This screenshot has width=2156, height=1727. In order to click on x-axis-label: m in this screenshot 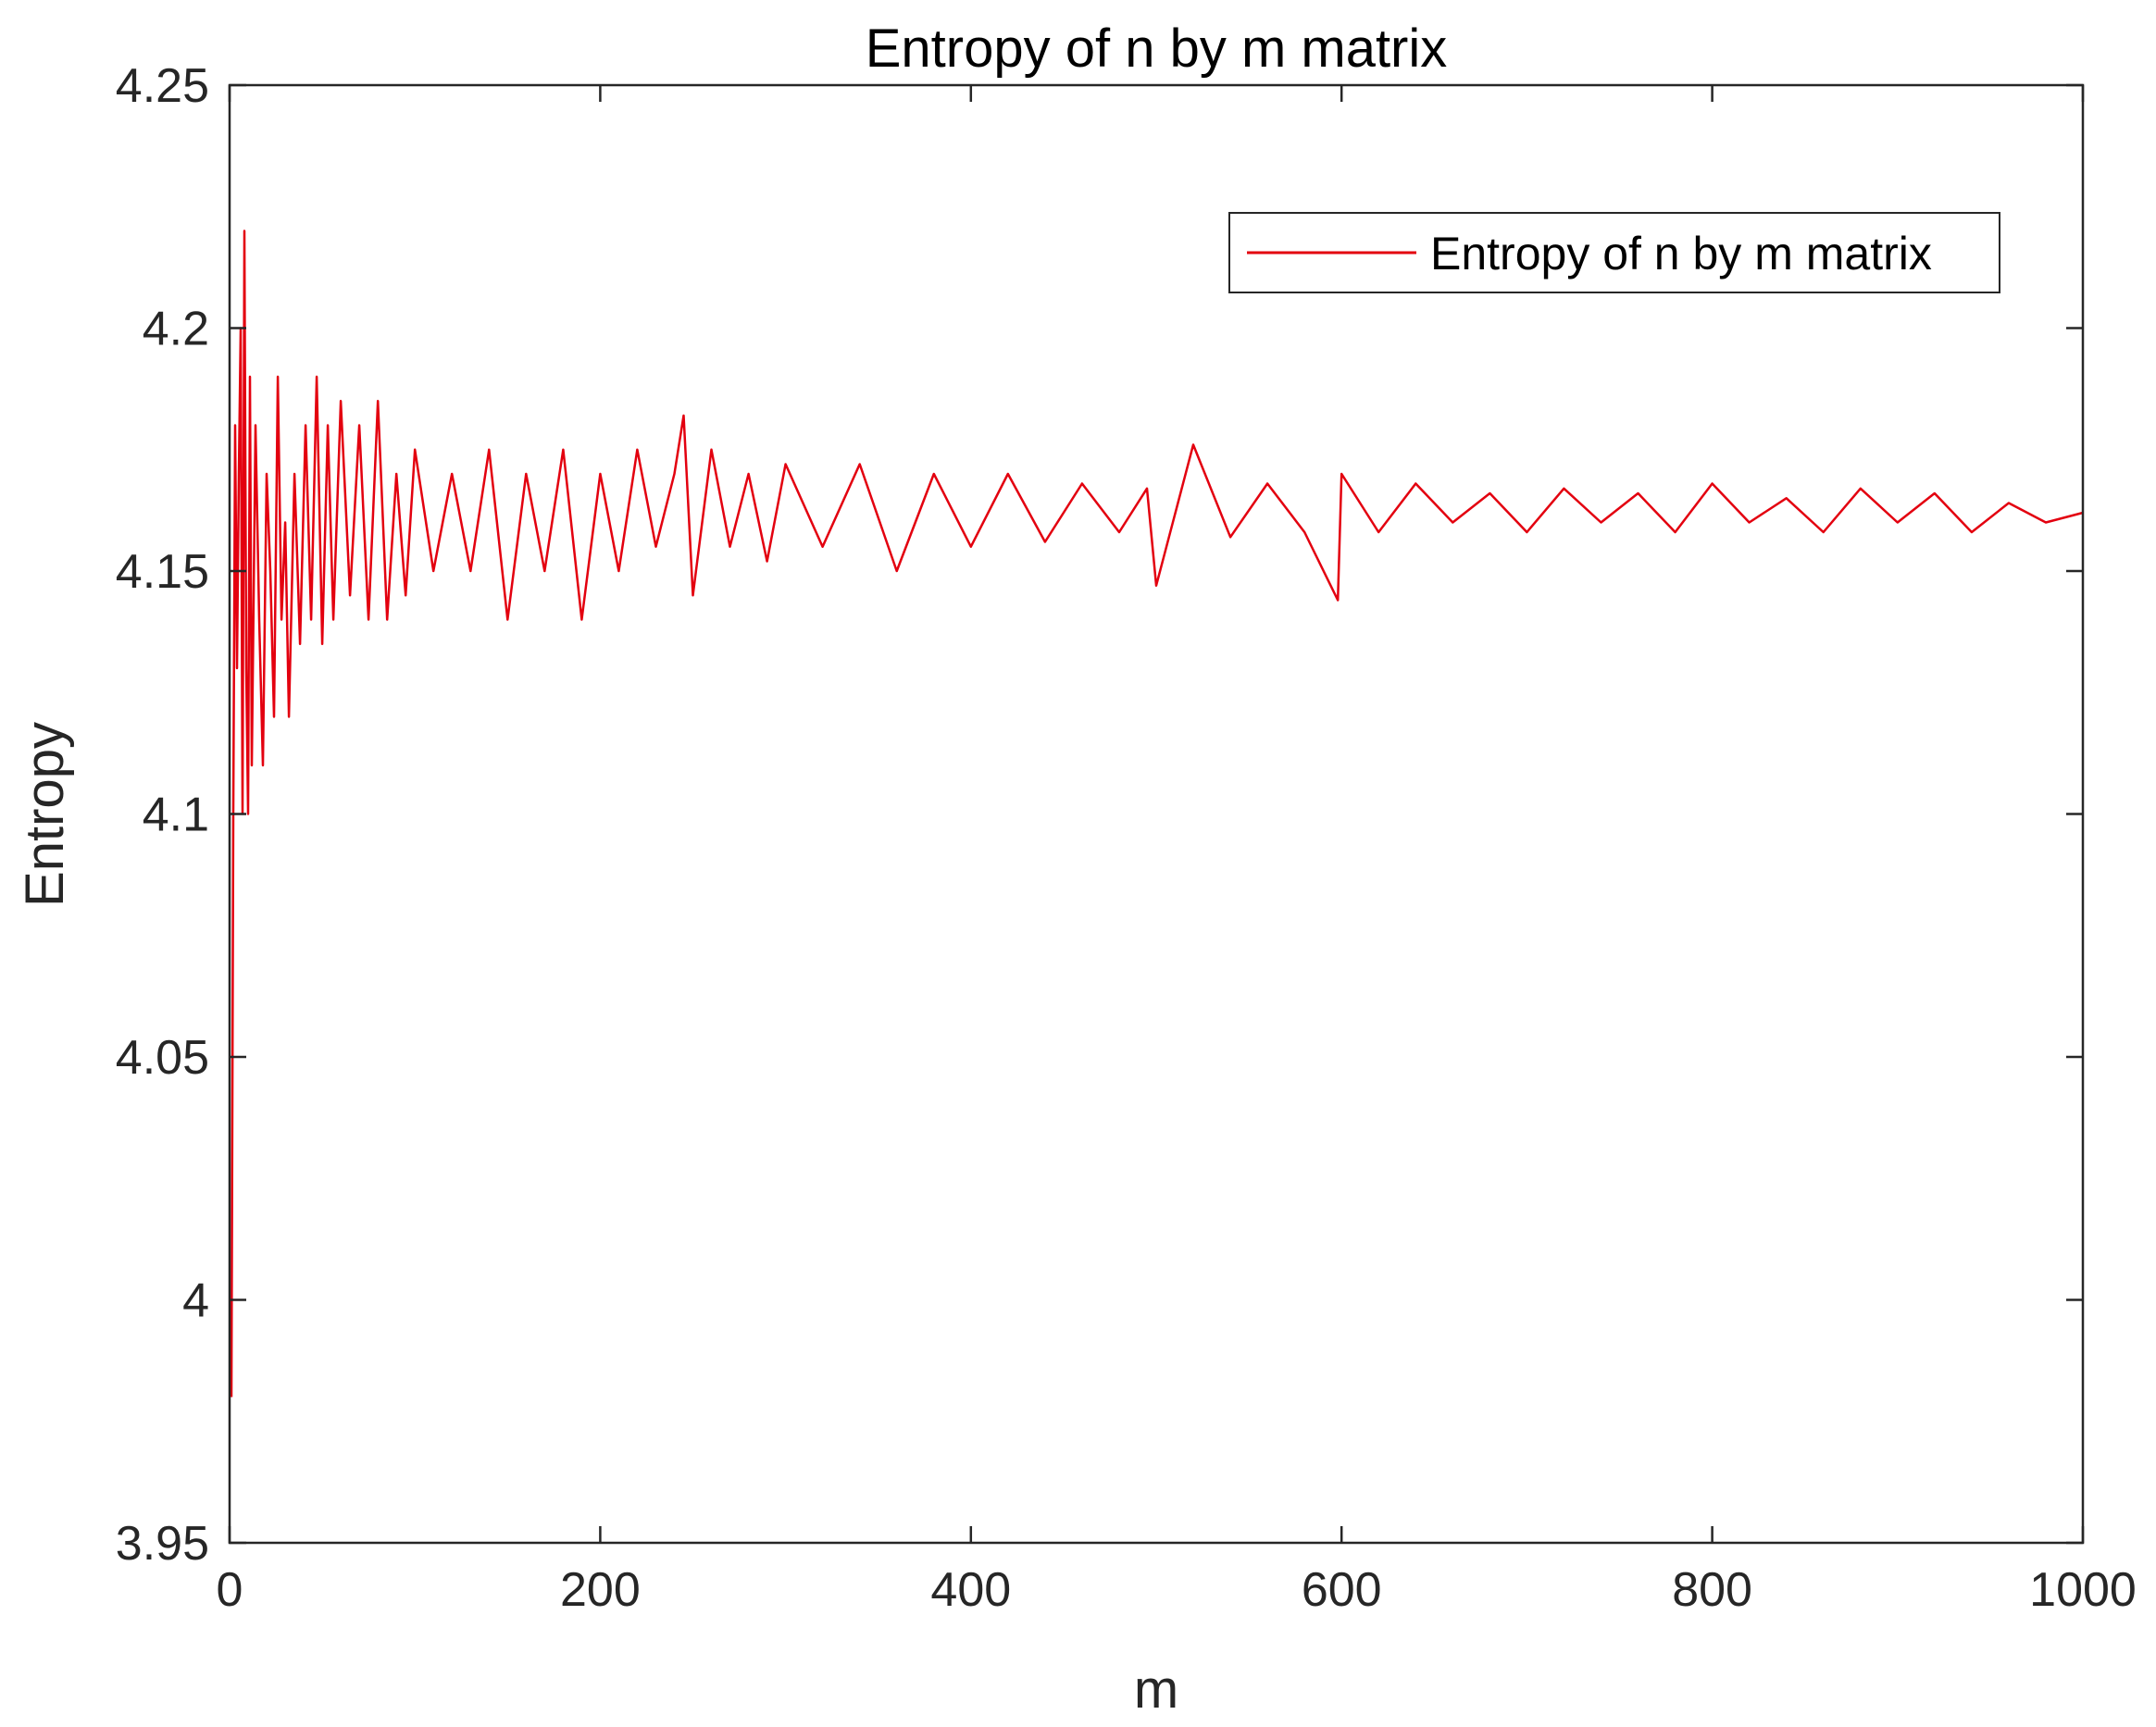, I will do `click(1156, 1690)`.